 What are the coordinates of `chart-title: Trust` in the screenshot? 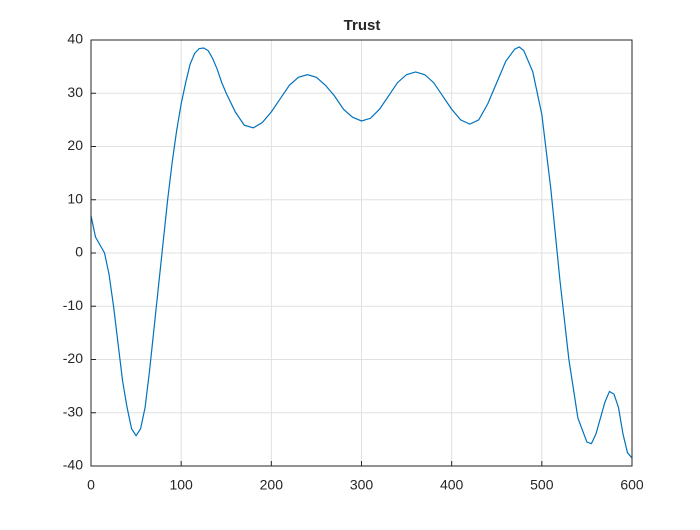 It's located at (362, 25).